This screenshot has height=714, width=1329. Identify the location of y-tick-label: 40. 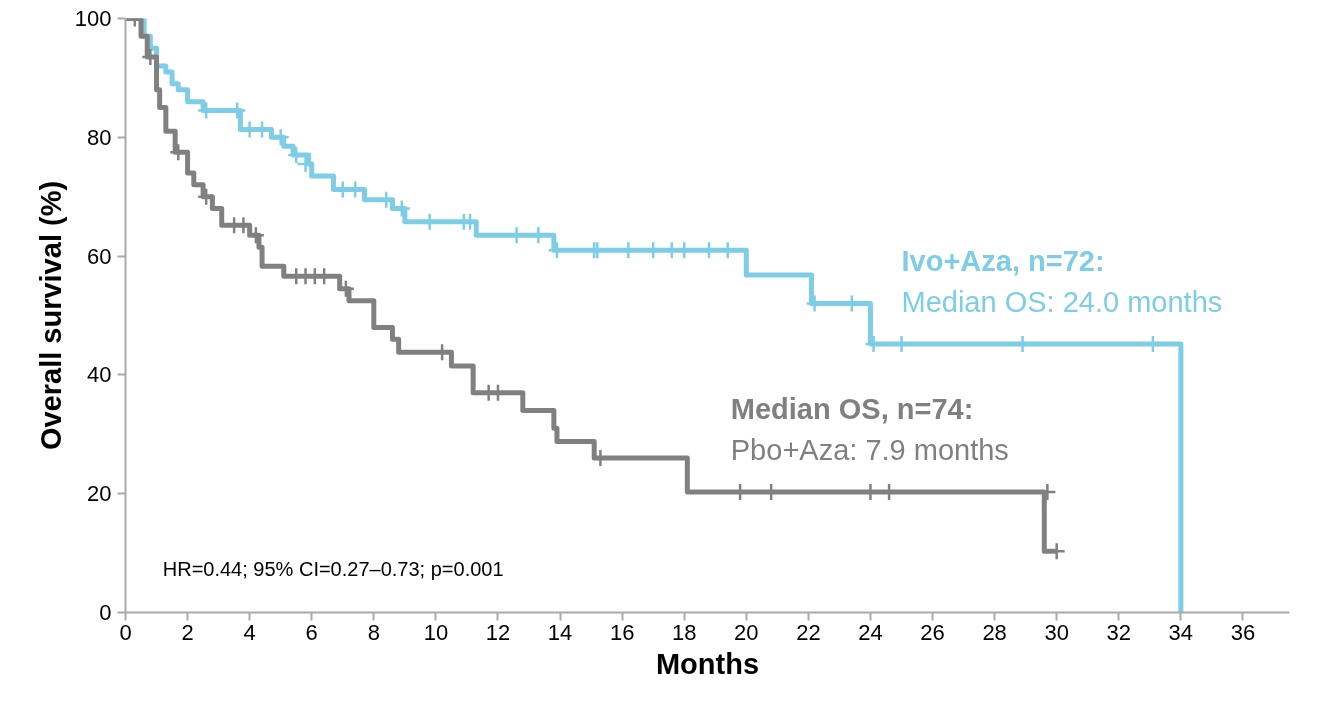
(99, 375).